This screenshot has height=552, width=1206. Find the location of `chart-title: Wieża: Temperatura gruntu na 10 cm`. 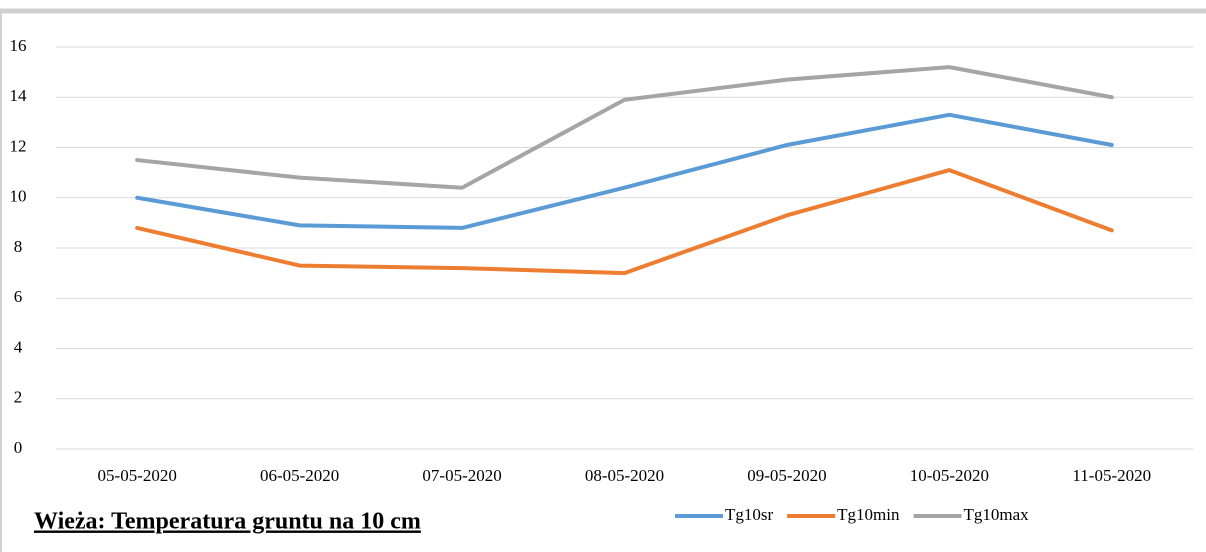

chart-title: Wieża: Temperatura gruntu na 10 cm is located at coordinates (227, 522).